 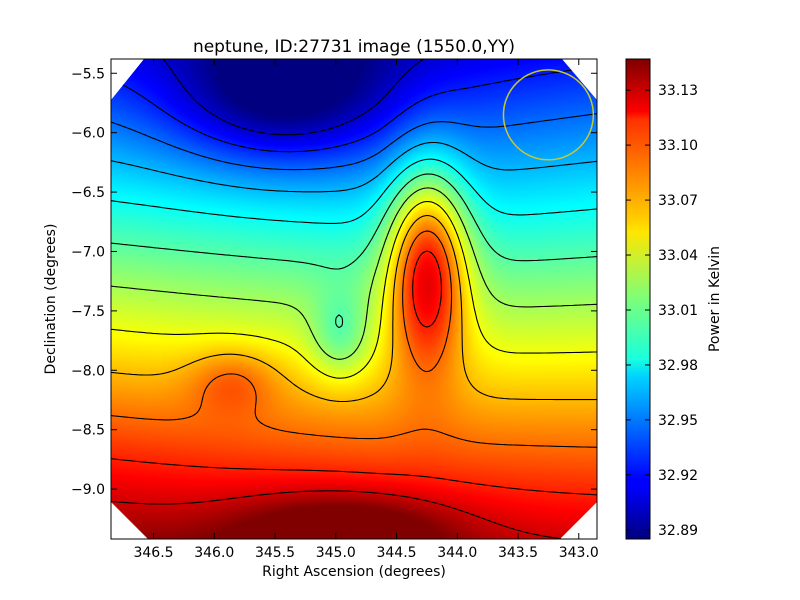 What do you see at coordinates (88, 490) in the screenshot?
I see `y-tick-label: −9.0` at bounding box center [88, 490].